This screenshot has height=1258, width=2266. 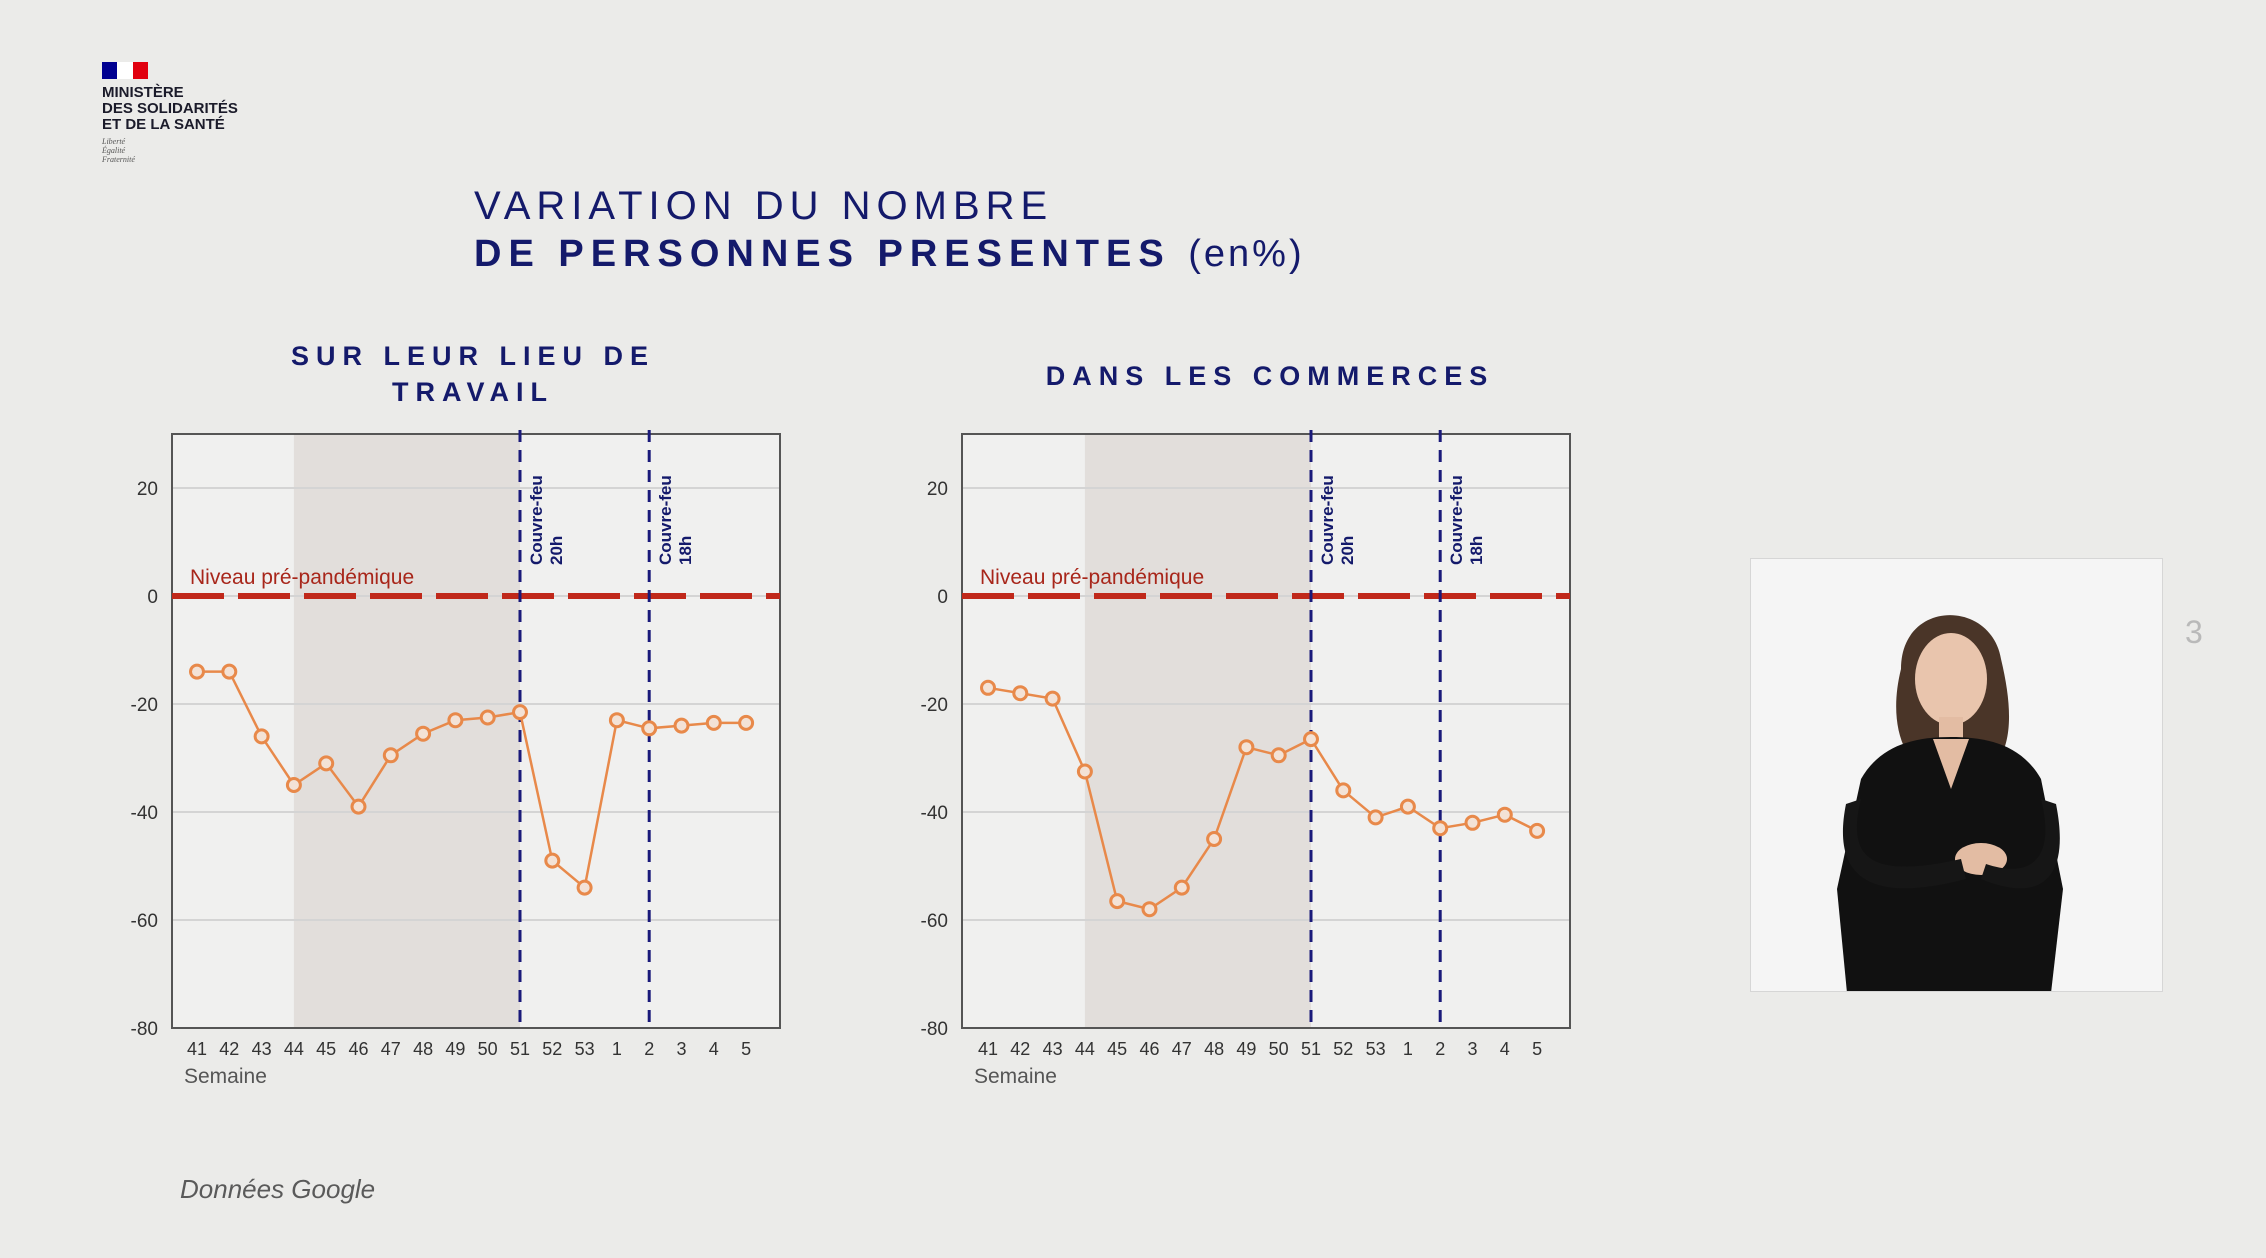 I want to click on x-tick-label: 50, so click(x=1279, y=1049).